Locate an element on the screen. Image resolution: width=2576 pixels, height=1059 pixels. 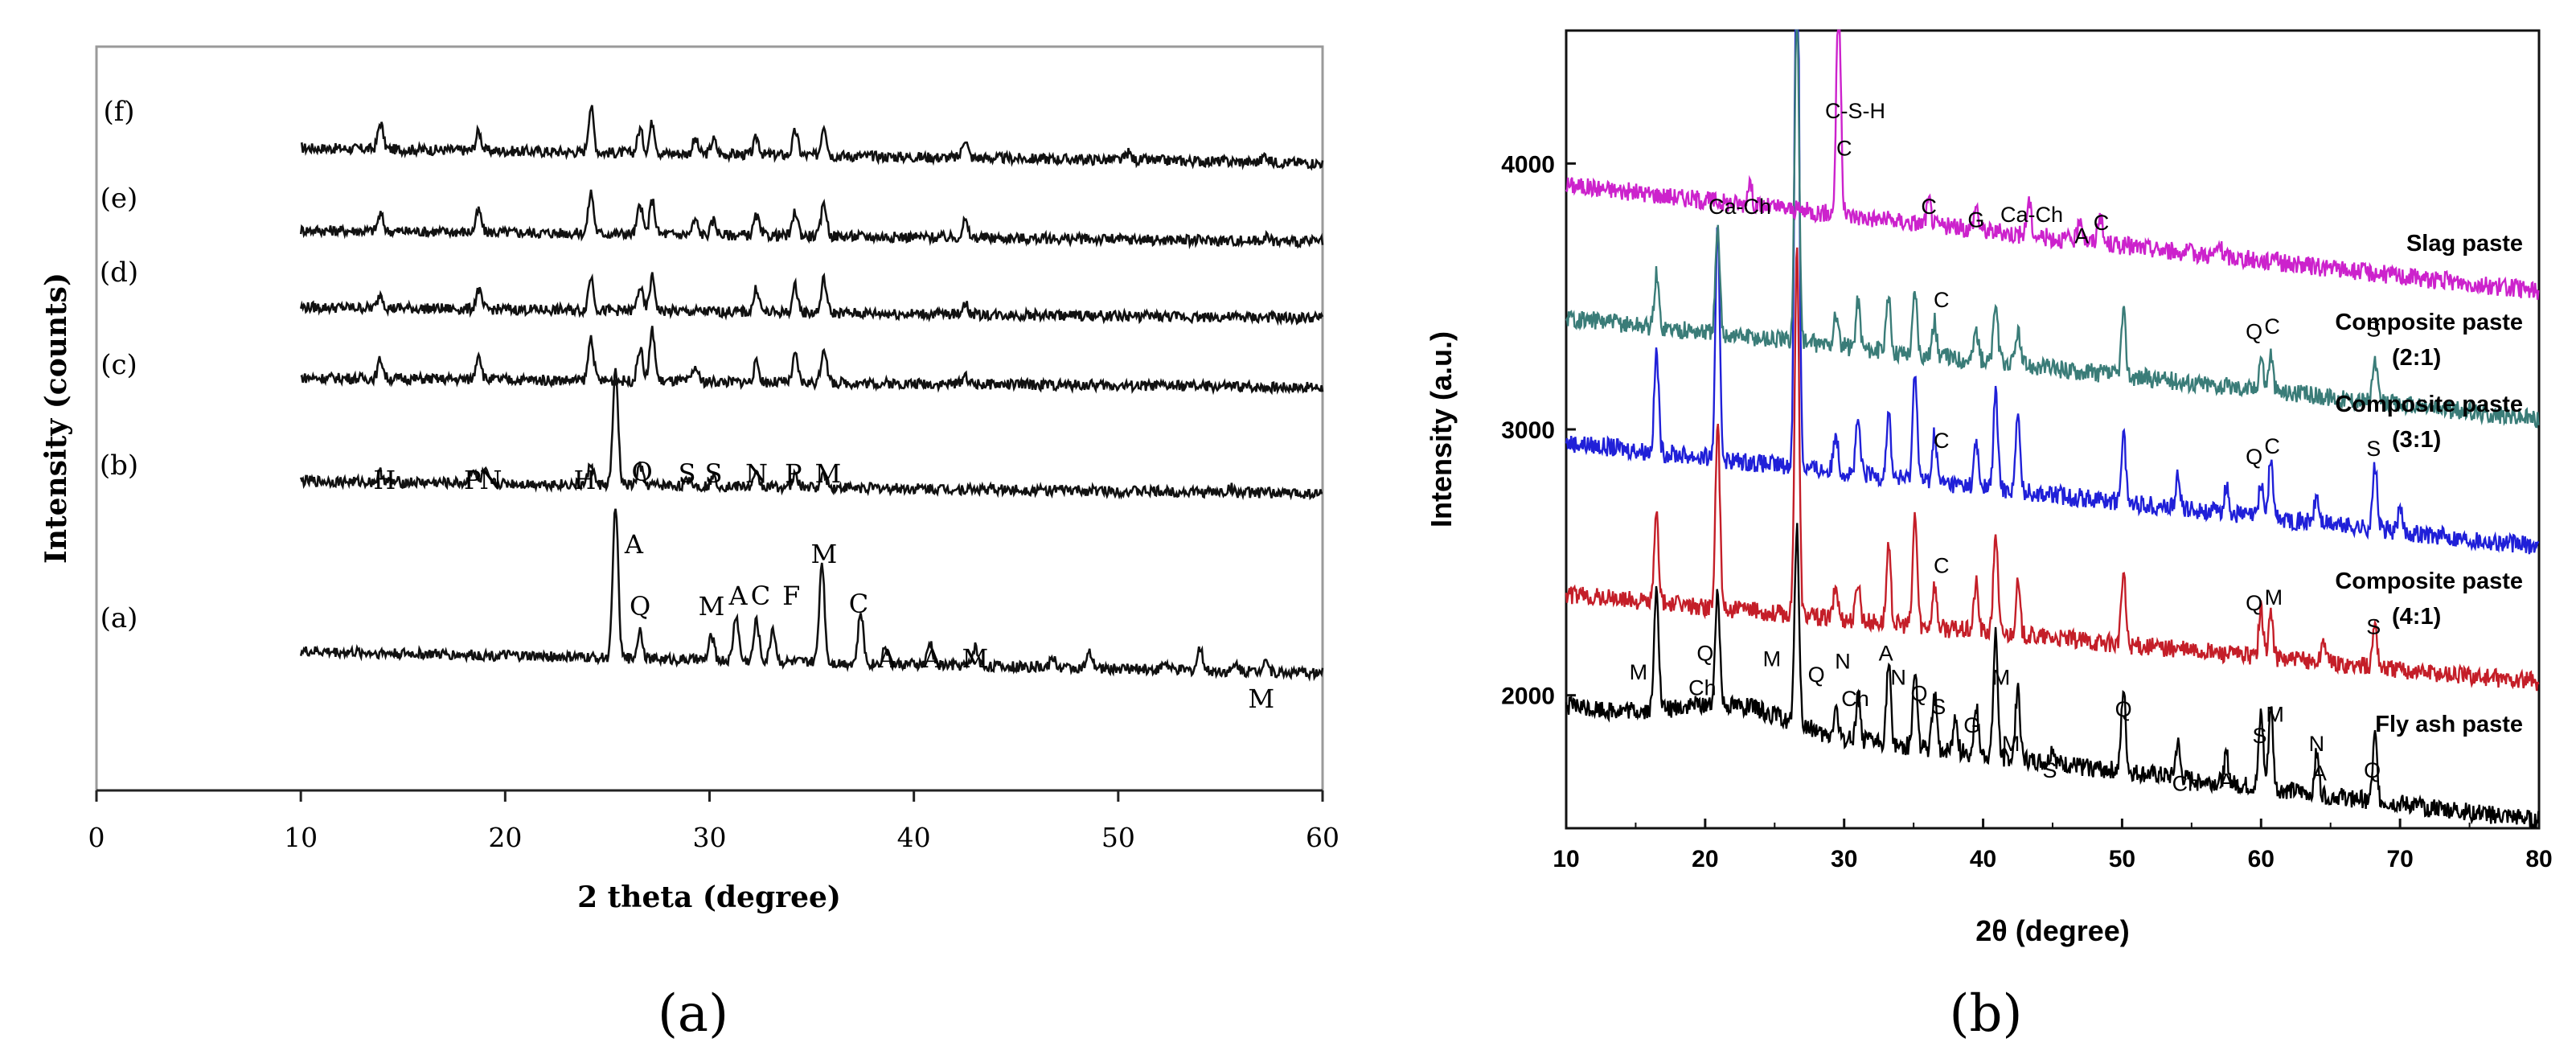
panel-a-series-line-a is located at coordinates (811, 595).